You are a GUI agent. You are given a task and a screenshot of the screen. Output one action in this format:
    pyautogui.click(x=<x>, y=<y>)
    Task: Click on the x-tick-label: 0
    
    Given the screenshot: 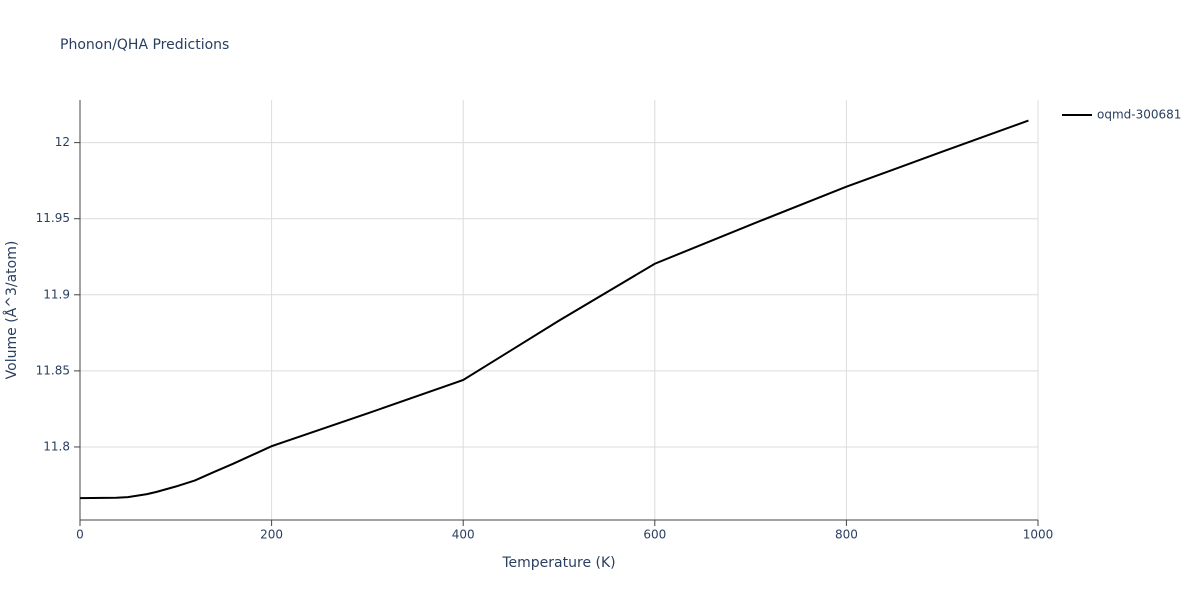 What is the action you would take?
    pyautogui.click(x=80, y=535)
    